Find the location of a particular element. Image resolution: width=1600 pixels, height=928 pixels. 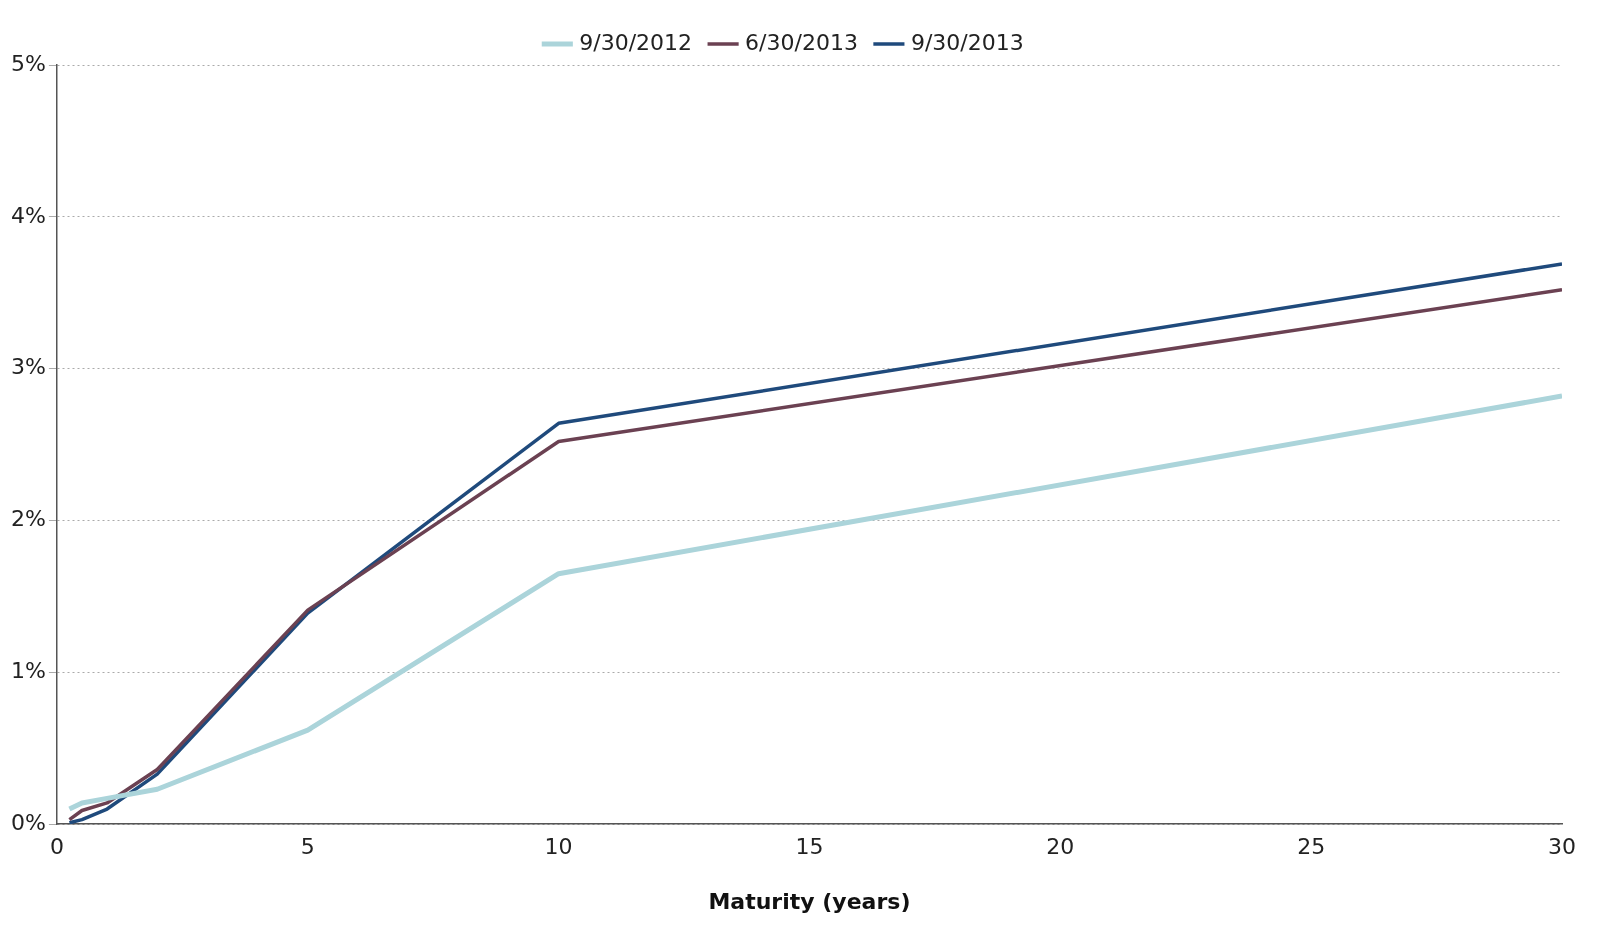

y-tick-label: 3% is located at coordinates (28, 367).